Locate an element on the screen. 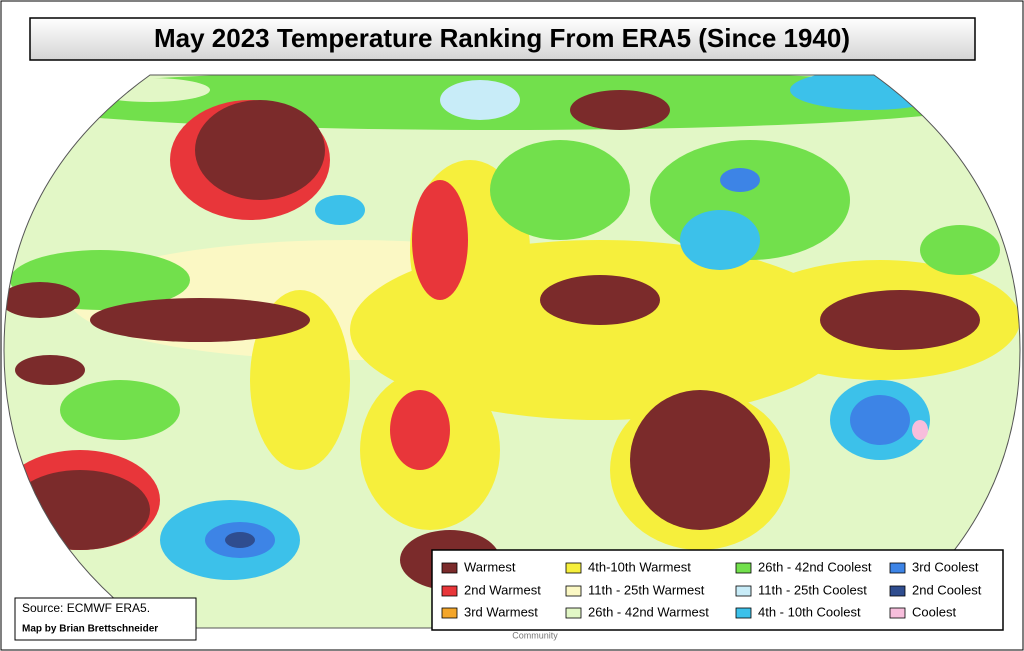  legend-box is located at coordinates (717, 590).